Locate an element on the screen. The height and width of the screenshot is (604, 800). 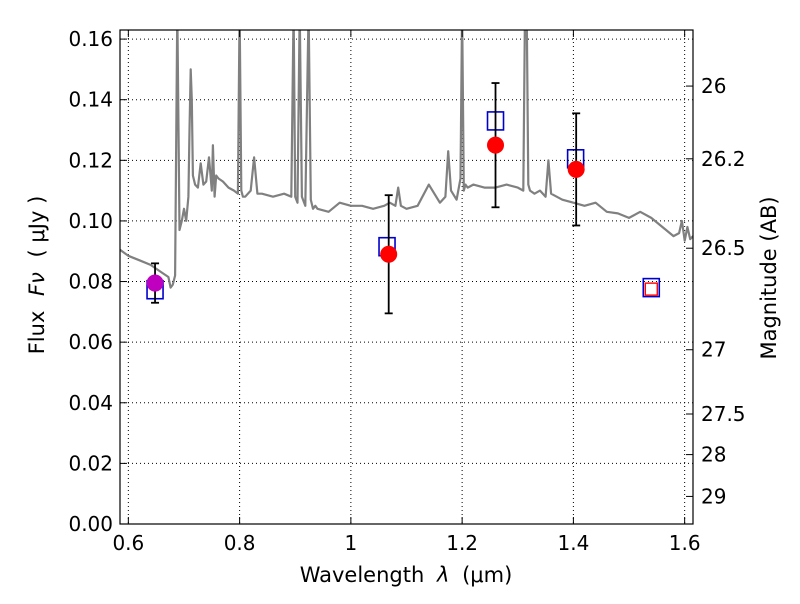
right-tick-label: 26.2 is located at coordinates (723, 159).